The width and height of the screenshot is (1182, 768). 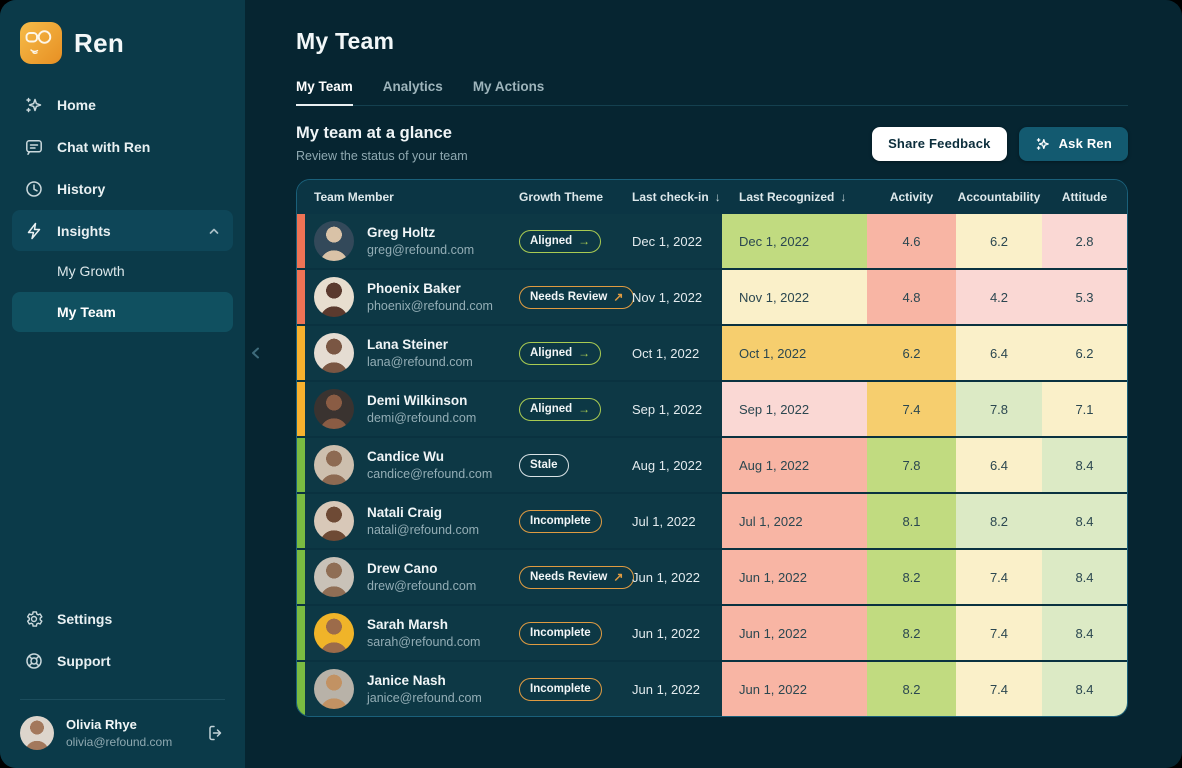 I want to click on growth-theme-cell: Needs Review ↗, so click(x=576, y=297).